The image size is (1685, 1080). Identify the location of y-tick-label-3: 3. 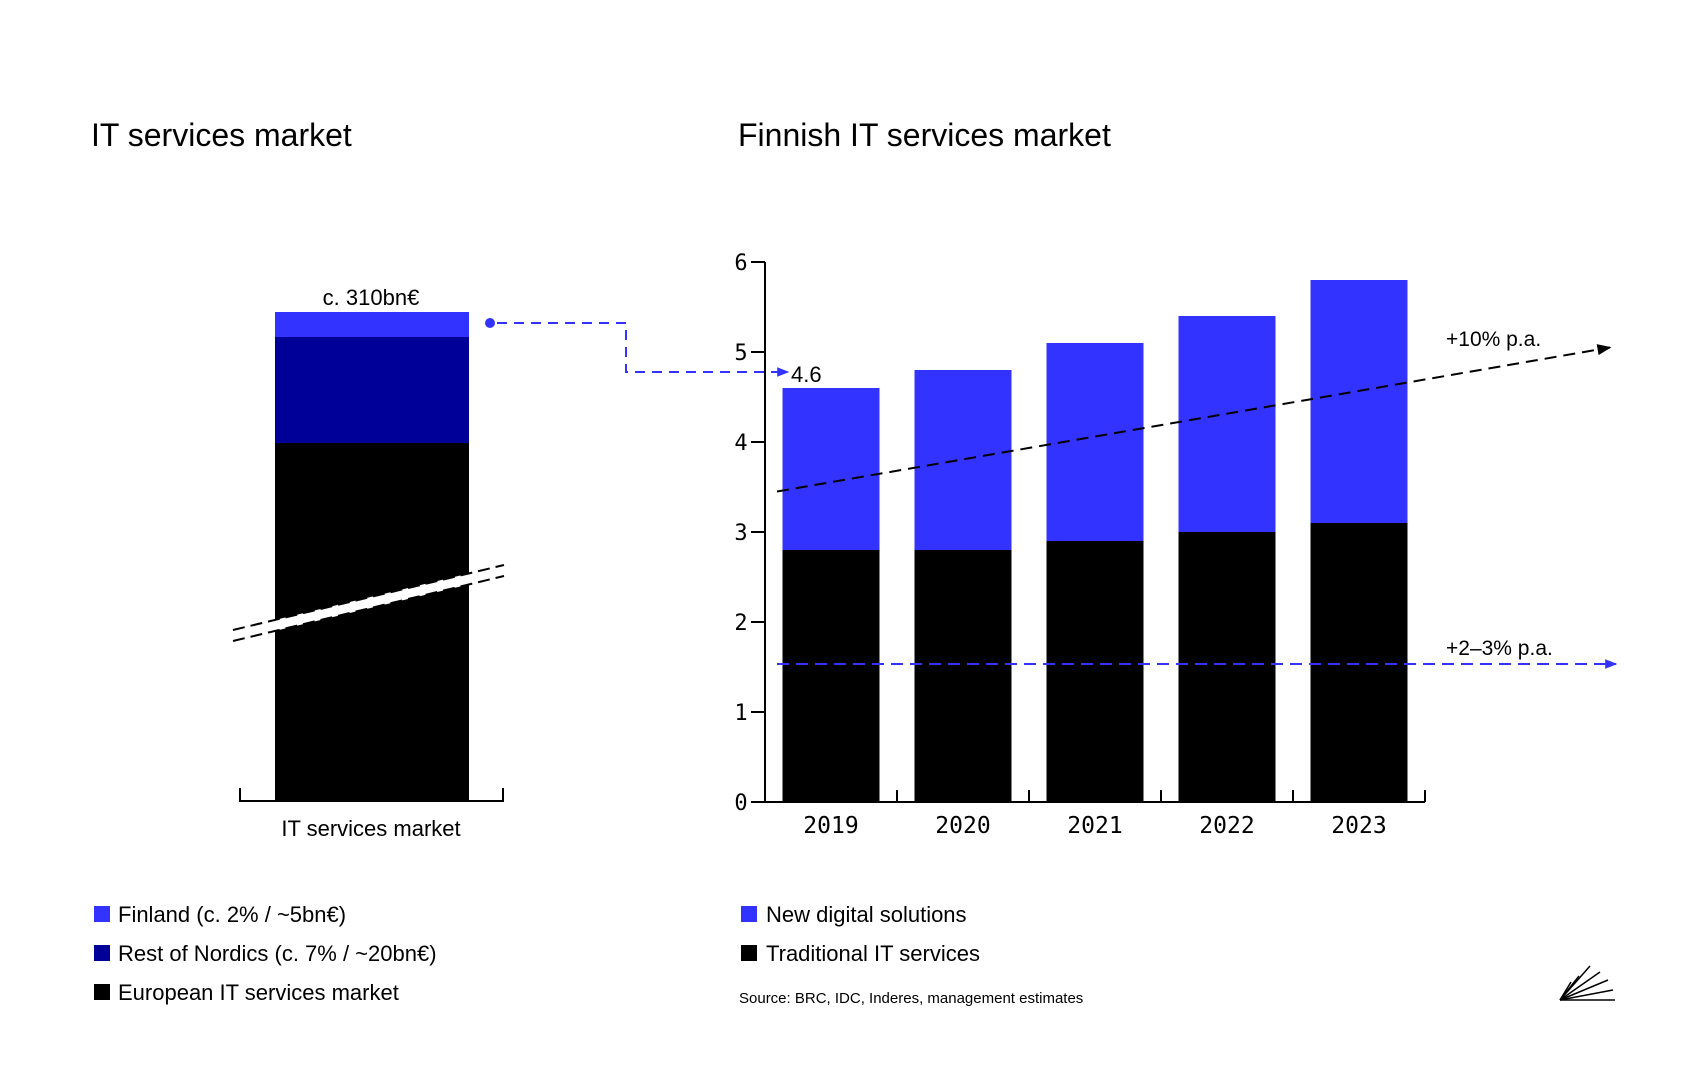
(740, 533).